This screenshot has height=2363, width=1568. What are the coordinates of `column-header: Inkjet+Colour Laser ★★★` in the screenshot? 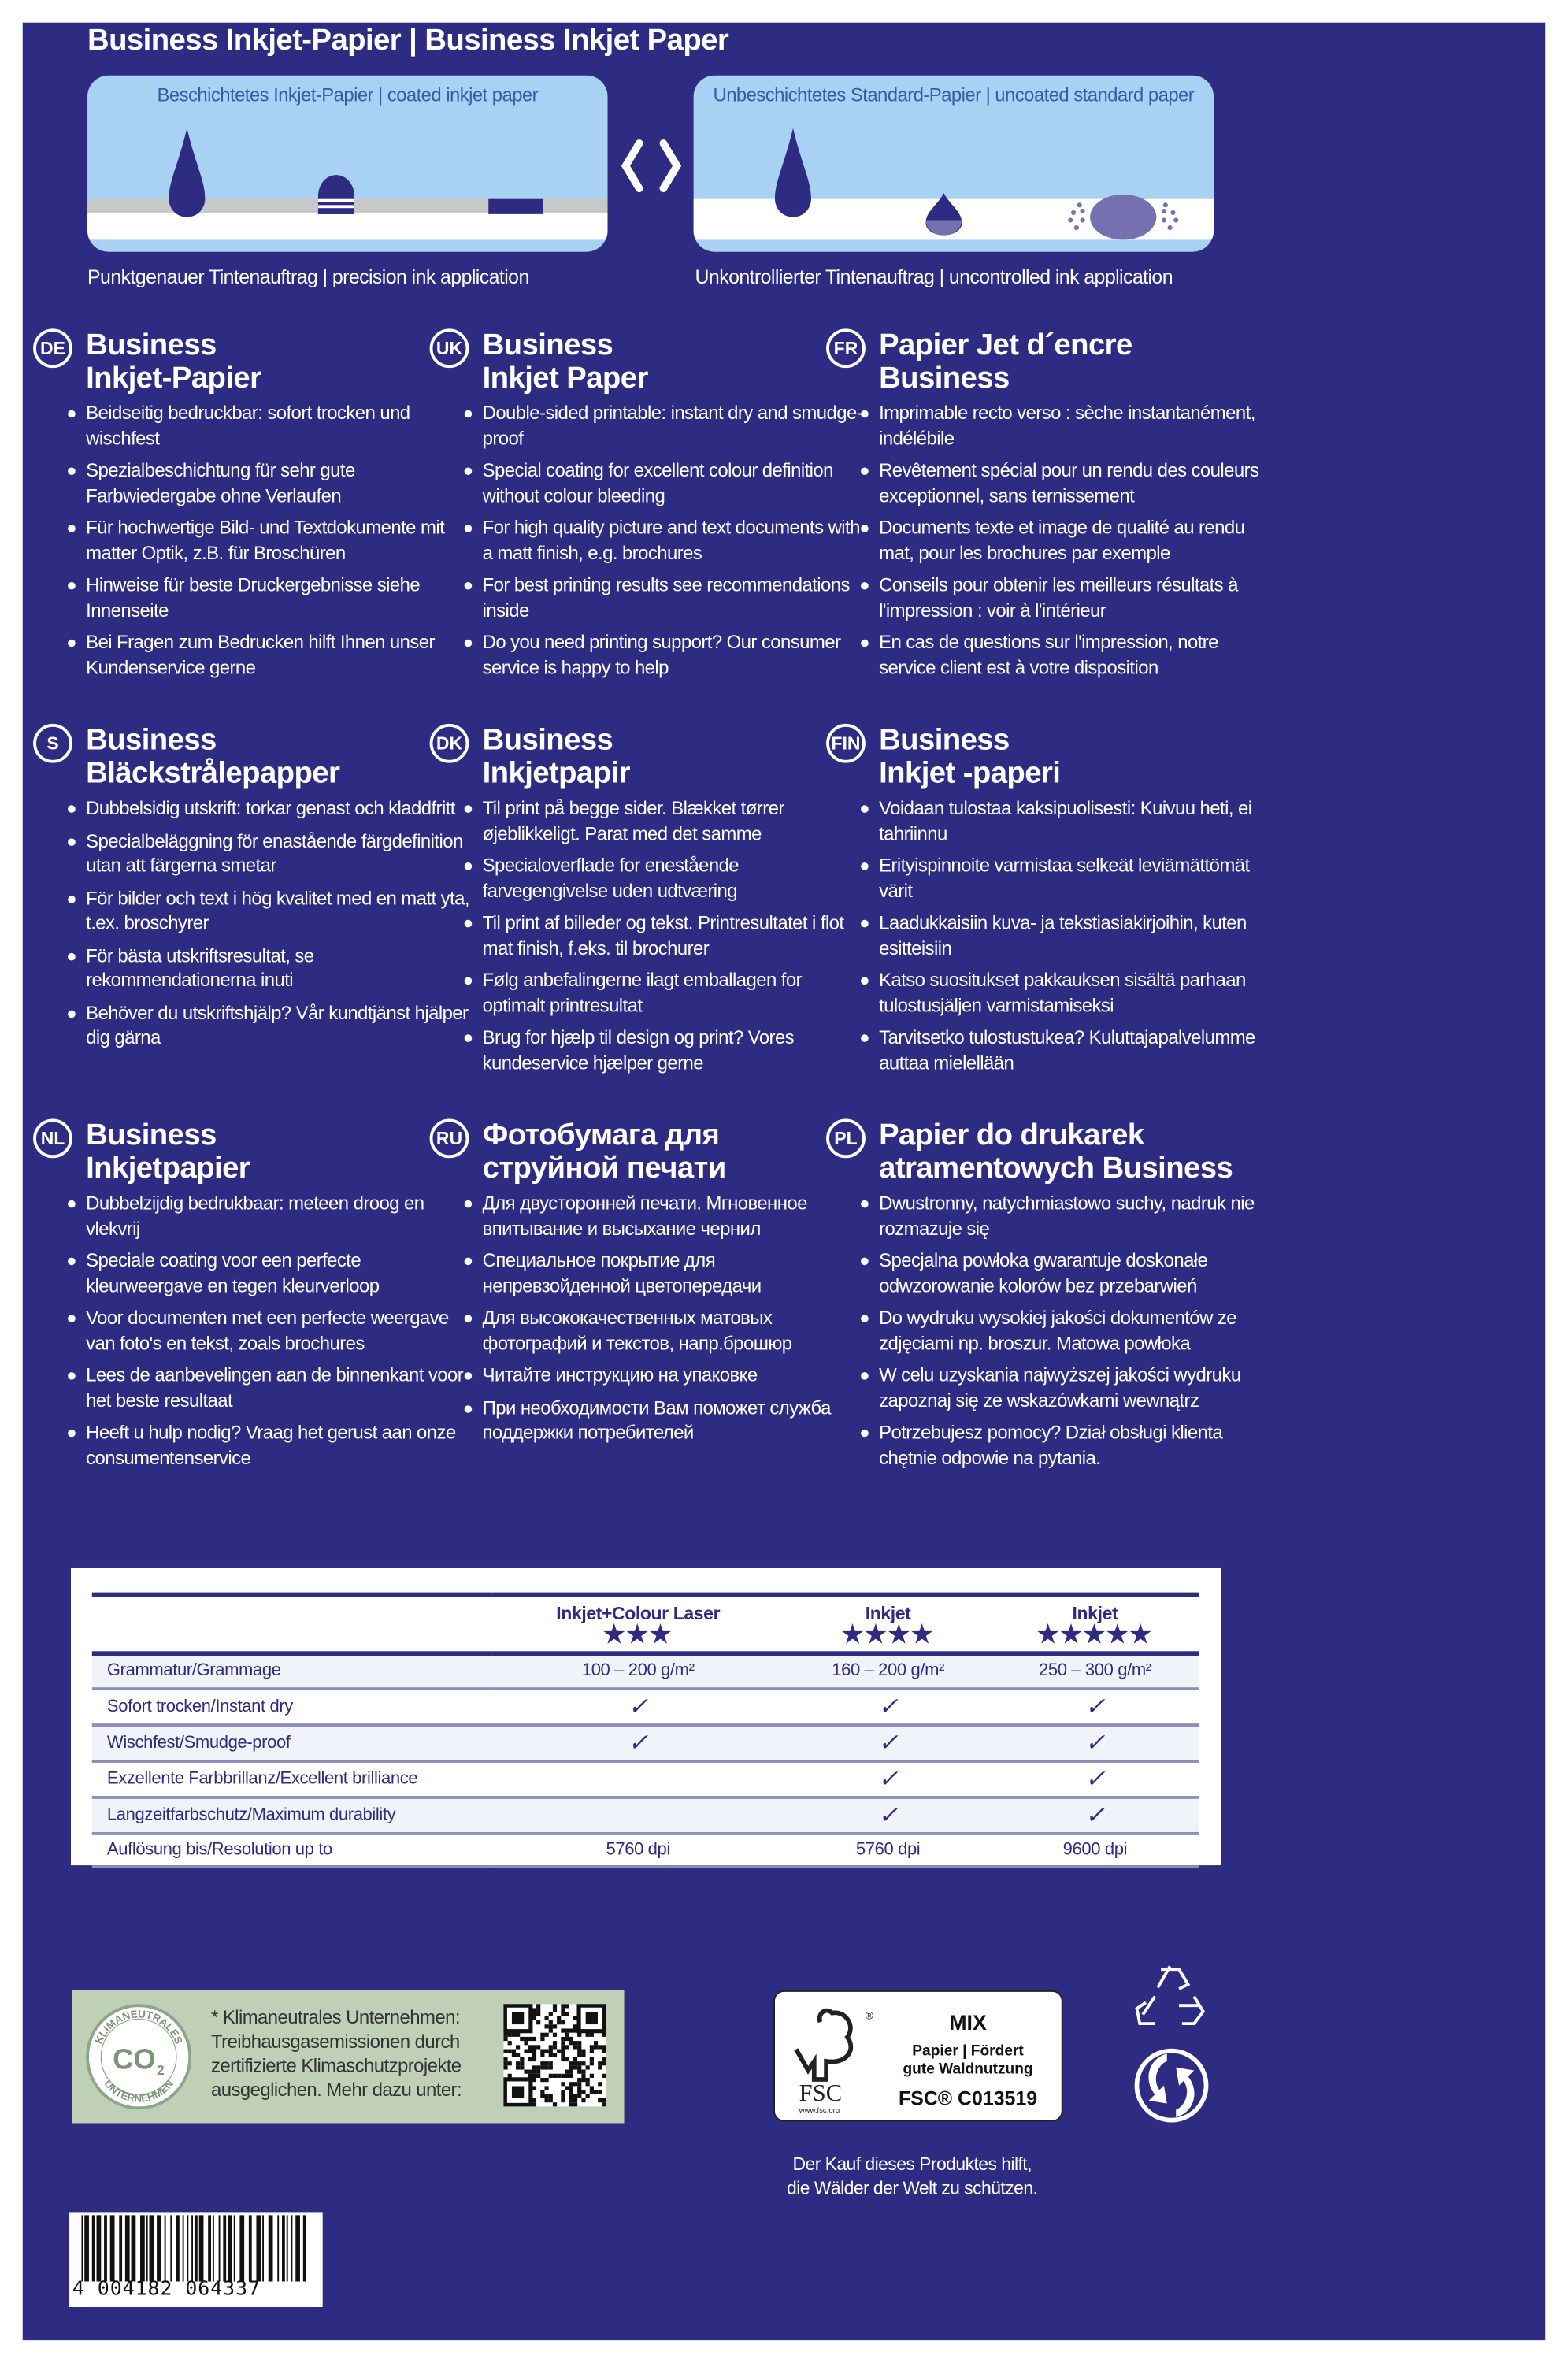 It's located at (638, 1624).